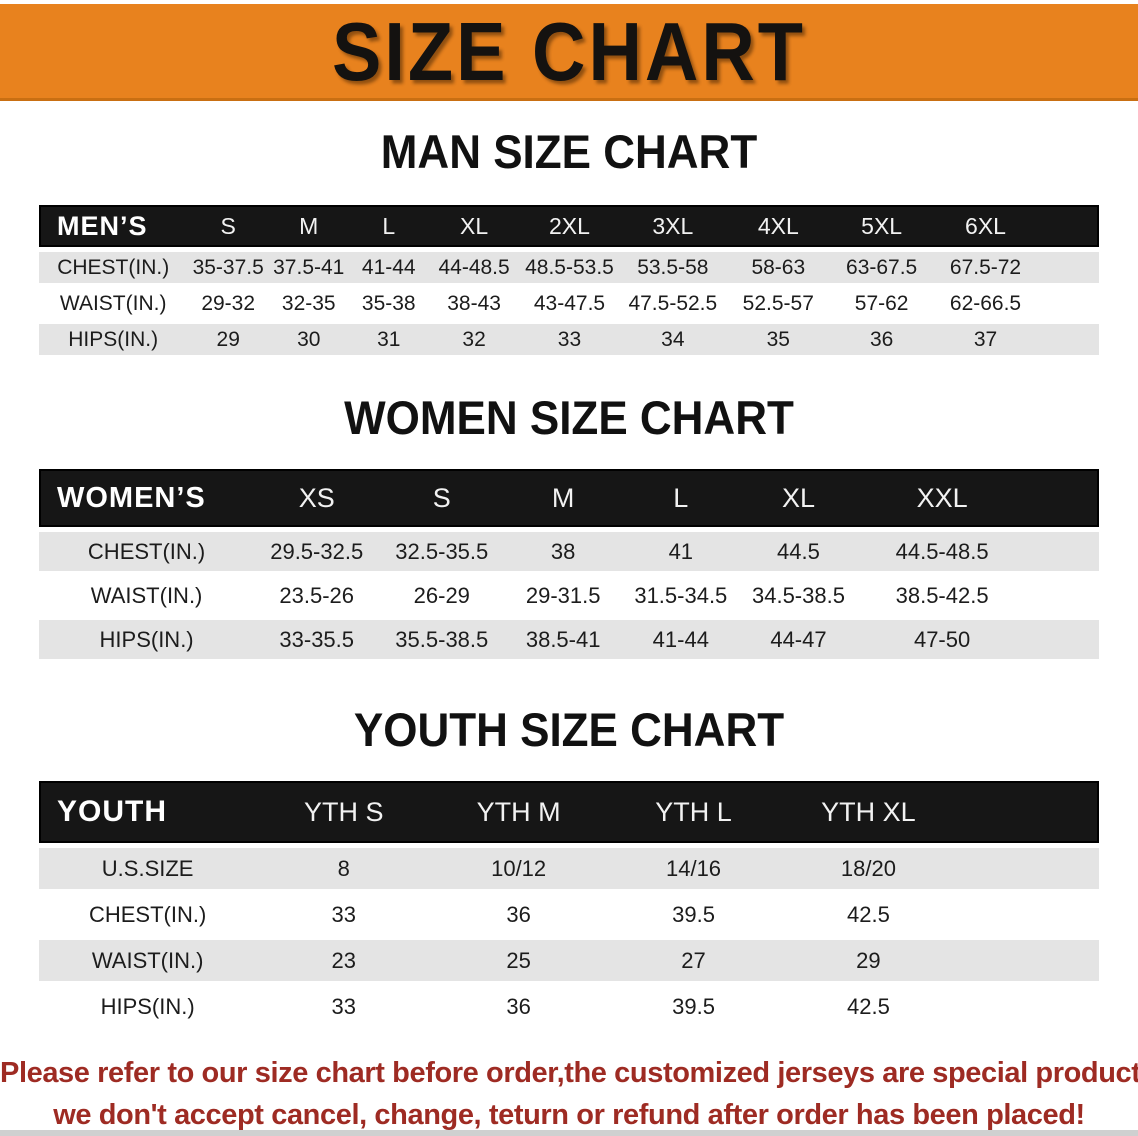 The width and height of the screenshot is (1138, 1136). I want to click on size-column-header: 6XL, so click(985, 226).